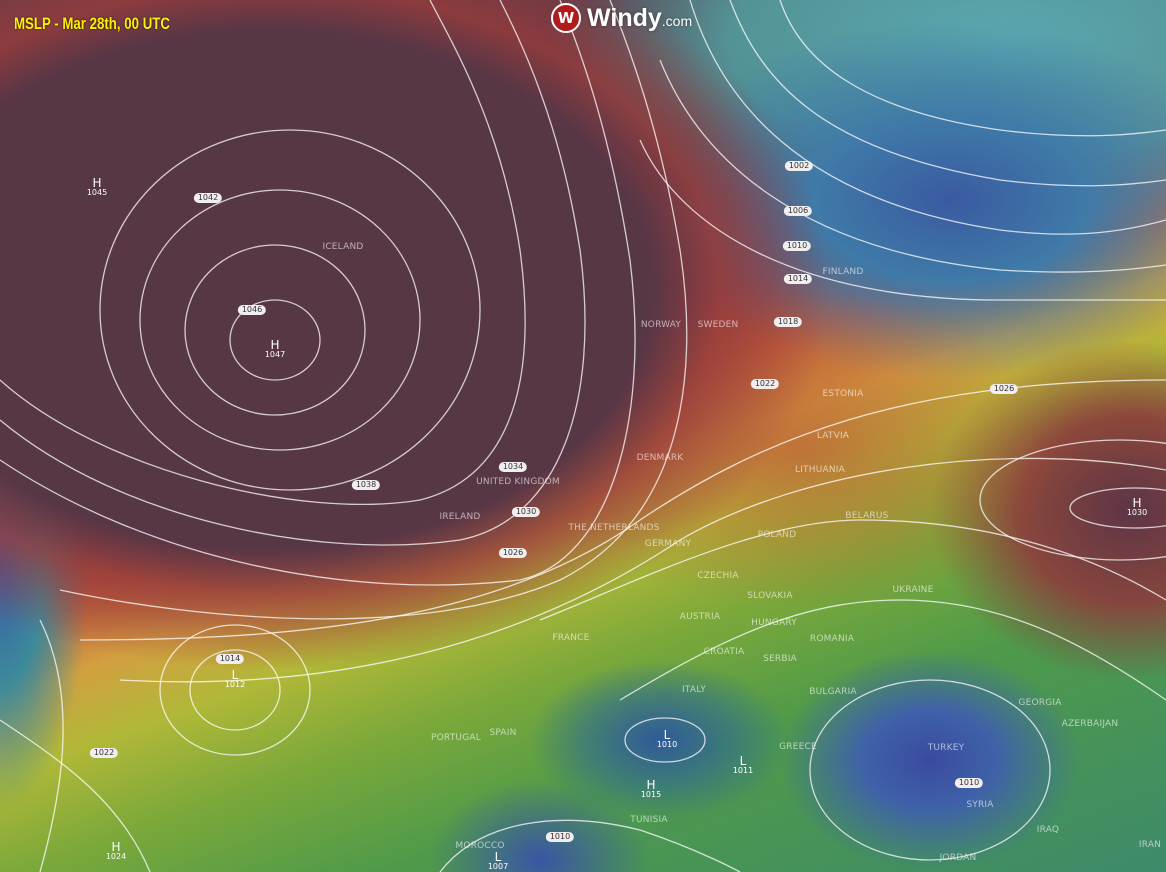 This screenshot has width=1166, height=872. Describe the element at coordinates (208, 198) in the screenshot. I see `isobar-label: 1042` at that location.